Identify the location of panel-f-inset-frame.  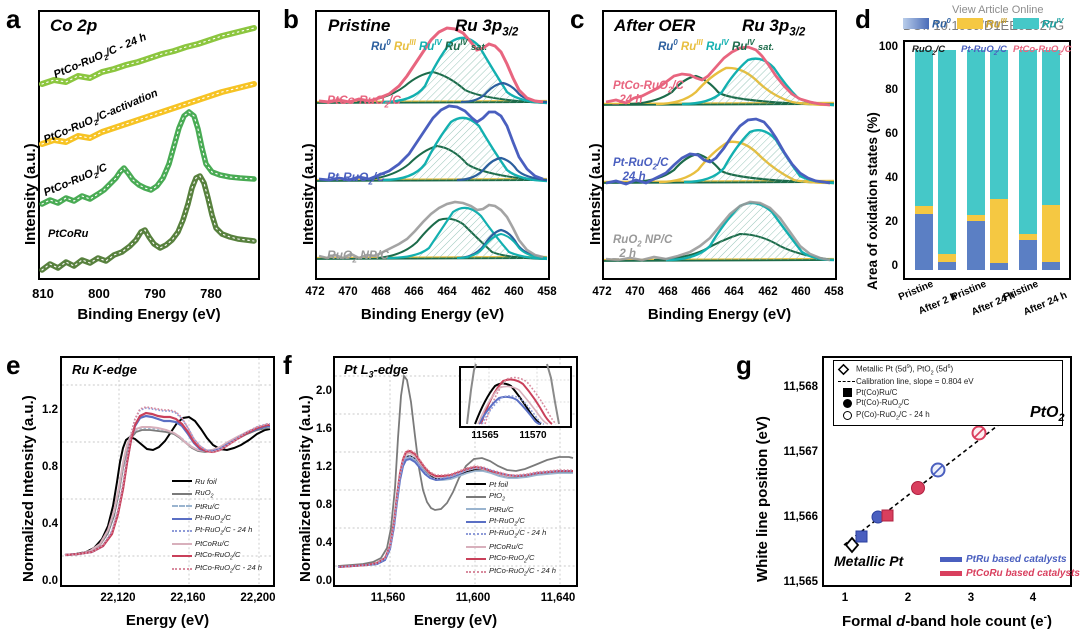
(515, 395).